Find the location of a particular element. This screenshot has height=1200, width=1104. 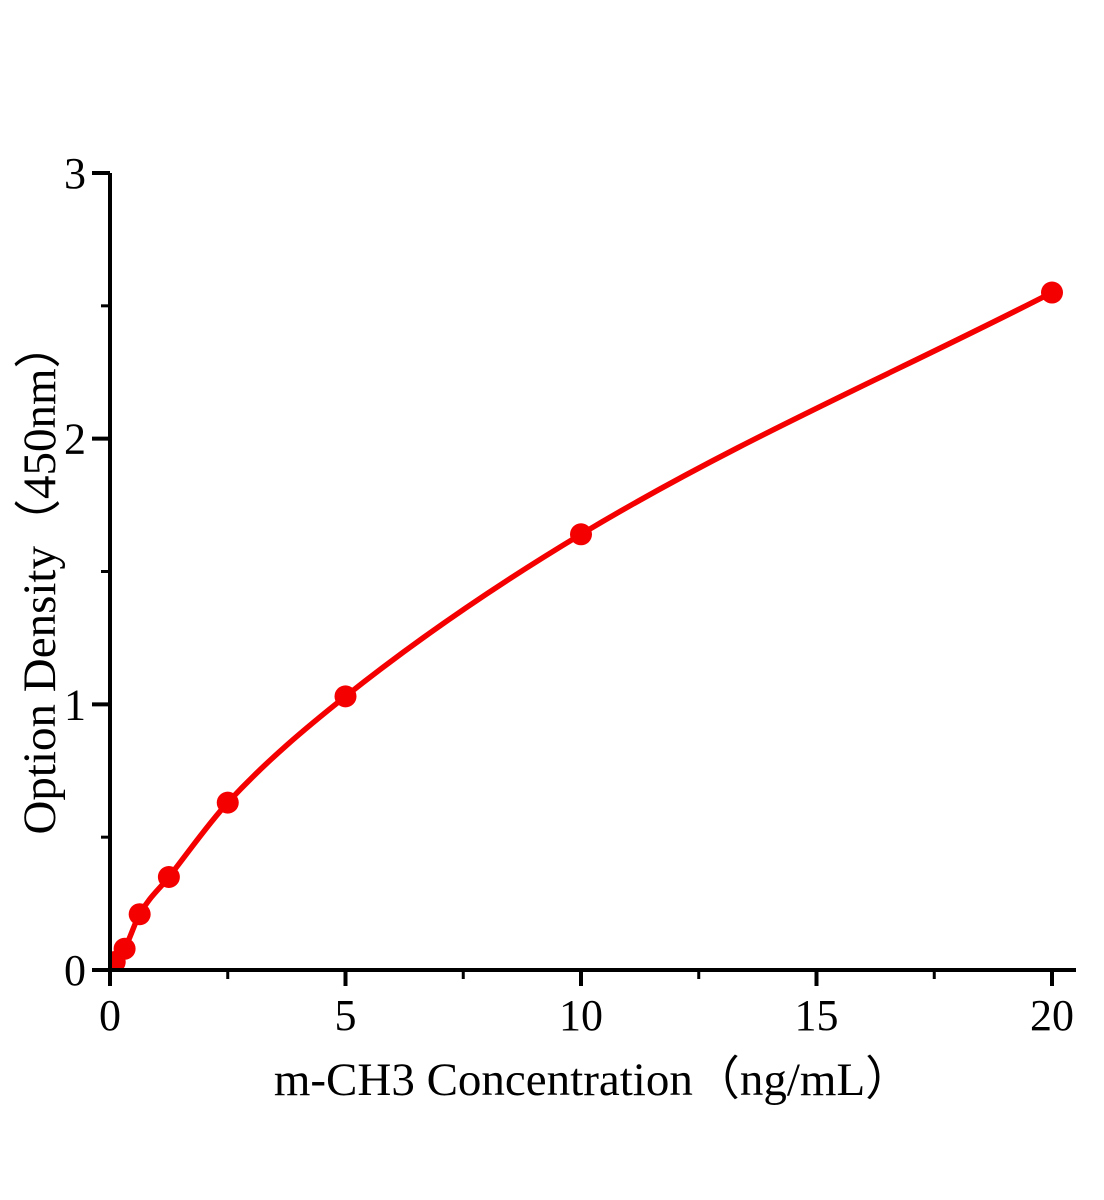

y-tick-label: 1 is located at coordinates (75, 704).